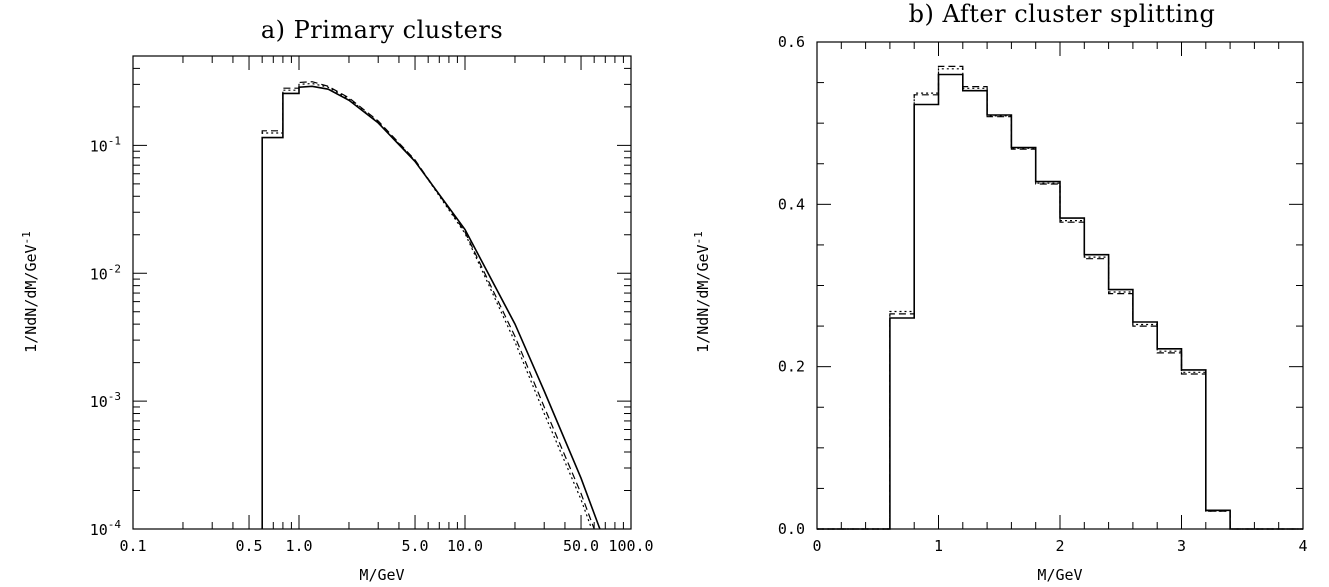  I want to click on panel-b-x-axis-label: M/GeV, so click(1059, 575).